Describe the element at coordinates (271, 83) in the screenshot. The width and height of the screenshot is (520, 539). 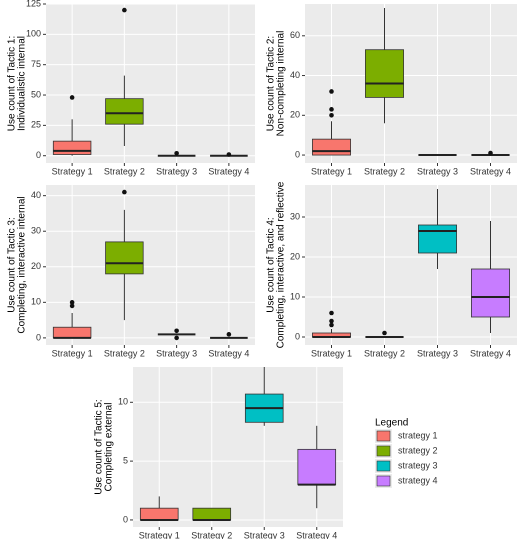
I see `y-axis-title: Use count of Tactic 2:` at that location.